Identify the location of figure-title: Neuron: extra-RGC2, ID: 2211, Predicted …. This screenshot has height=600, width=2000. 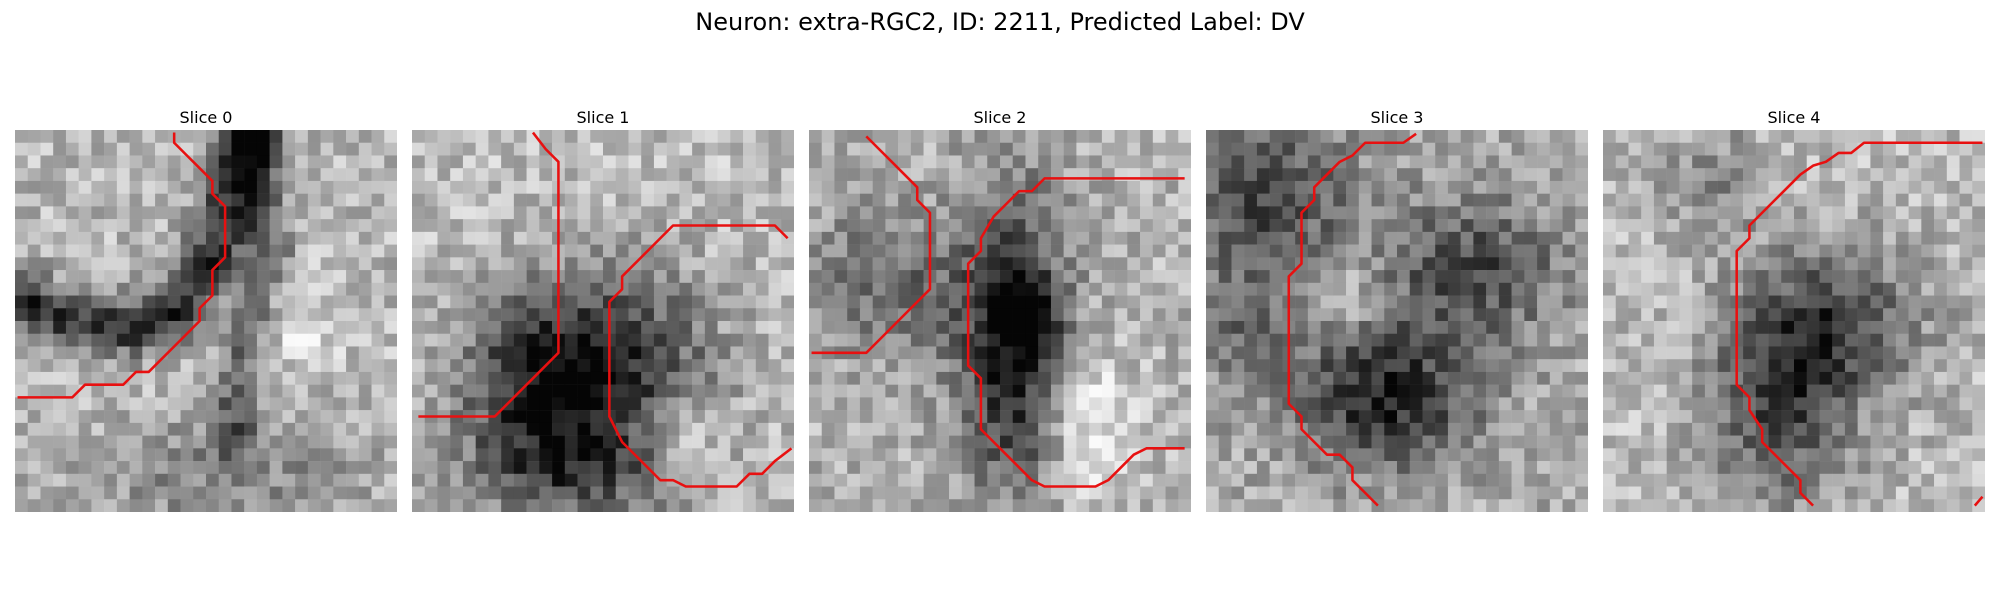
(1000, 22).